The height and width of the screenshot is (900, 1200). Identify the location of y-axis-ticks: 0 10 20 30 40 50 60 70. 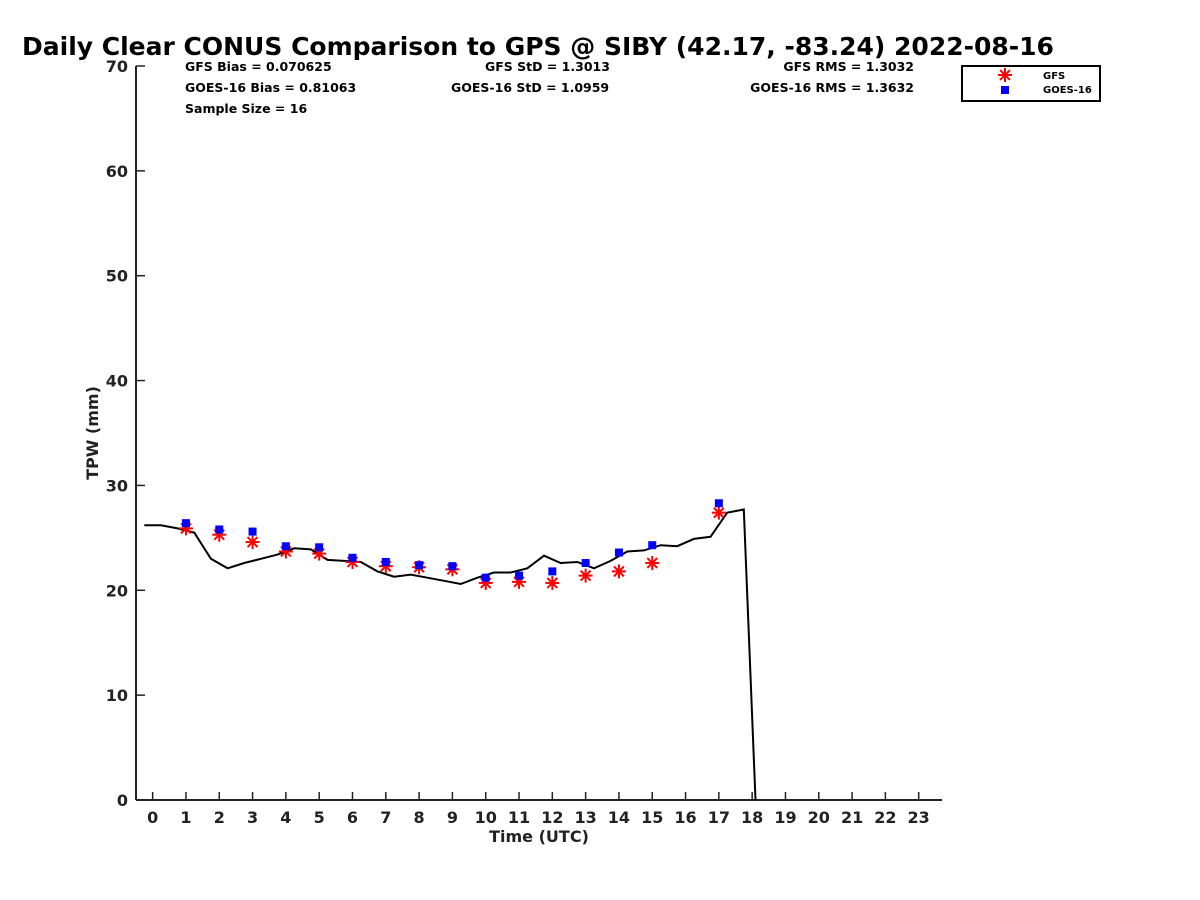
(125, 433).